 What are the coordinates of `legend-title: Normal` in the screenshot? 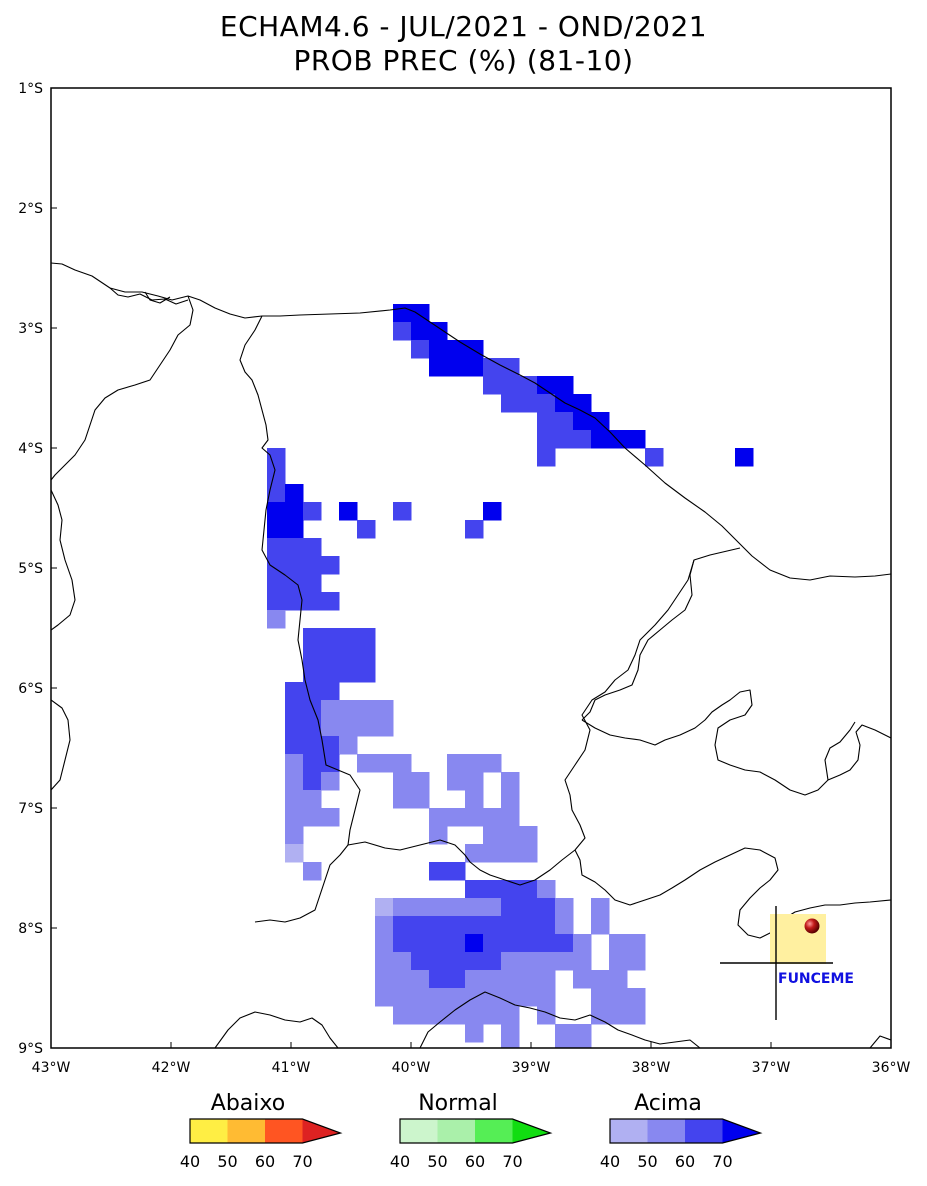 It's located at (458, 1103).